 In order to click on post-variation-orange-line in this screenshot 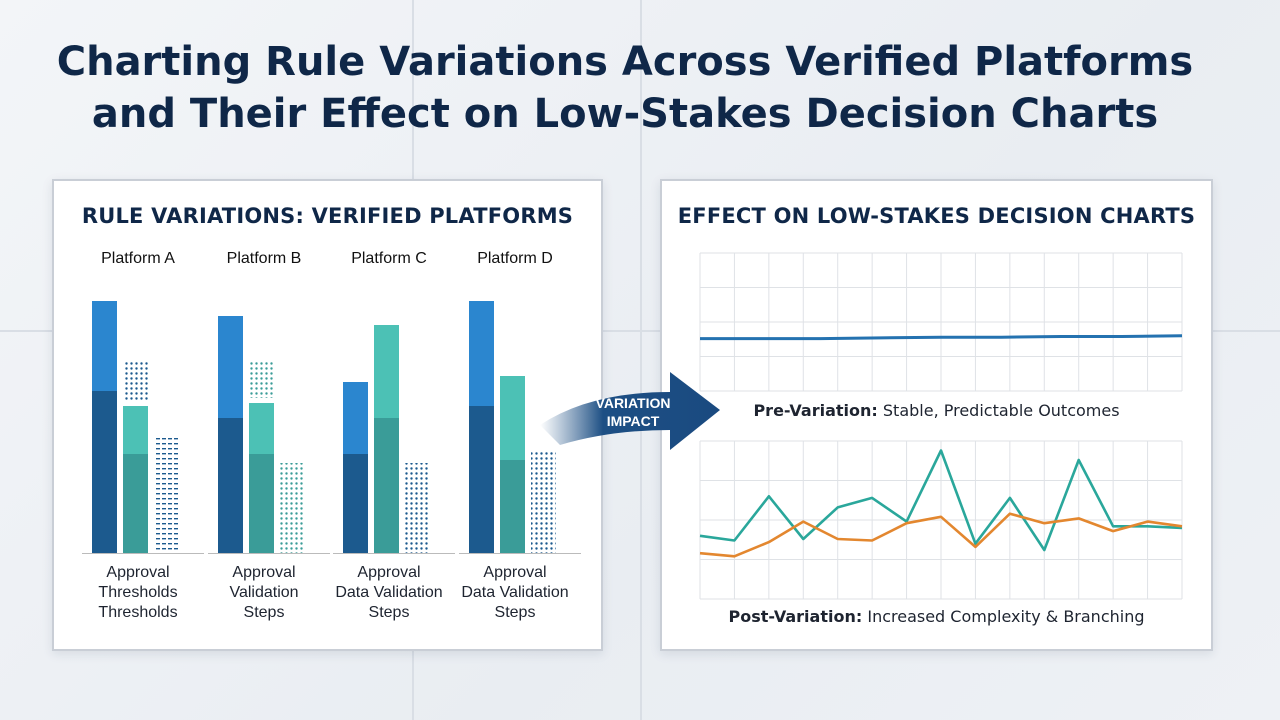, I will do `click(941, 535)`.